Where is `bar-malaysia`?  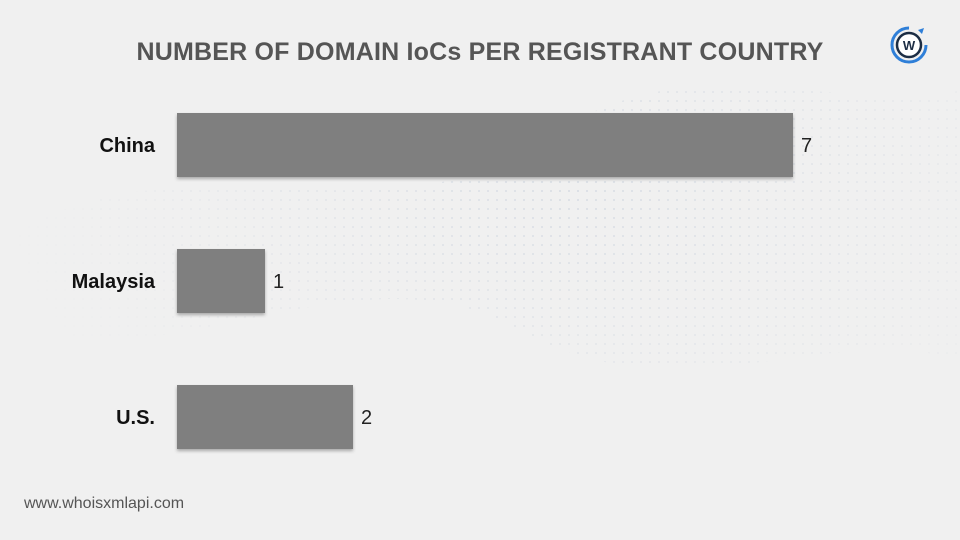 bar-malaysia is located at coordinates (221, 281).